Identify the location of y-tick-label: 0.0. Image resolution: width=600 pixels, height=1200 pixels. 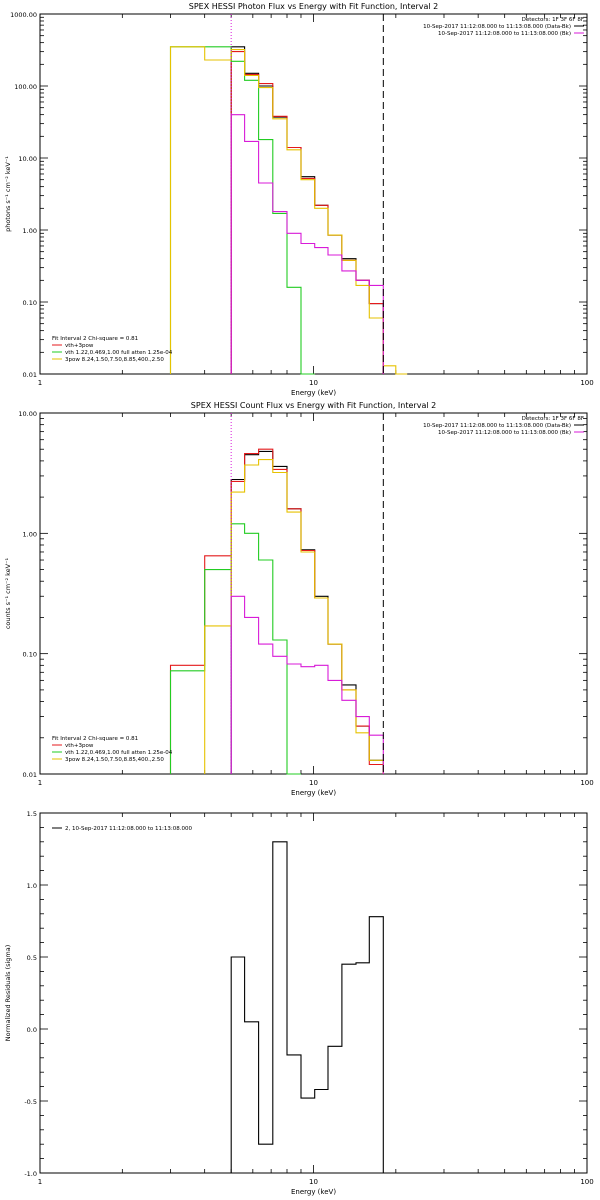
(32, 1030).